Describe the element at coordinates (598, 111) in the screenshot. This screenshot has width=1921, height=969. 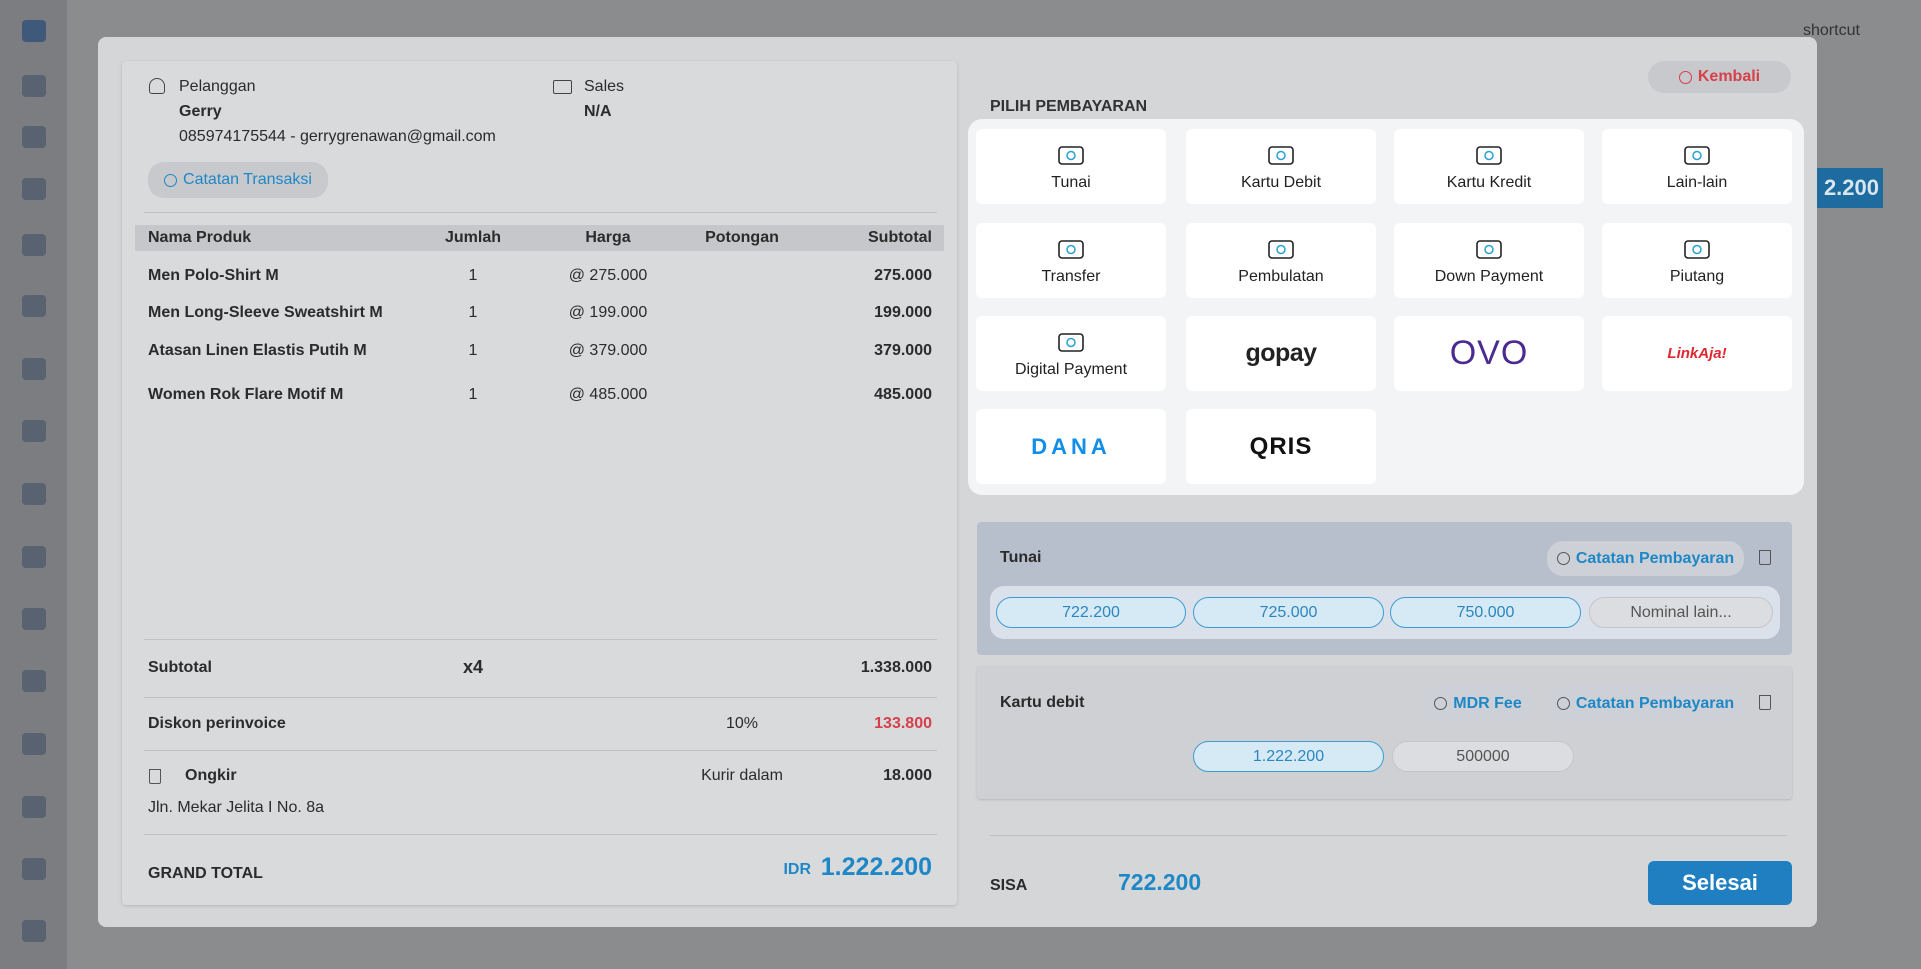
I see `sales-name: N/A` at that location.